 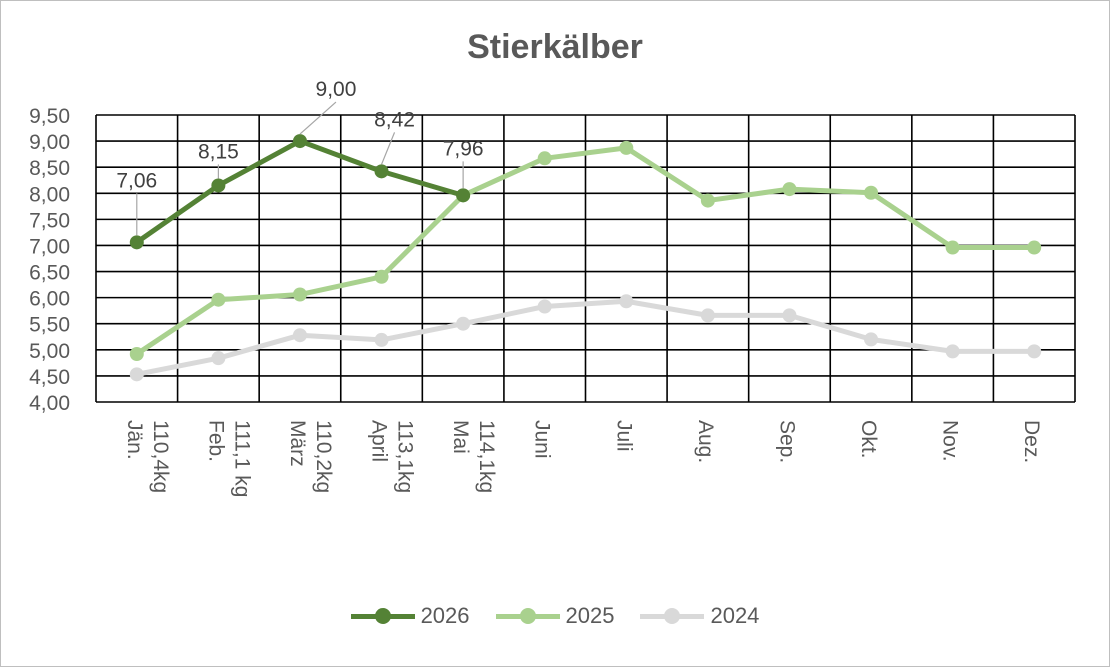 What do you see at coordinates (585, 337) in the screenshot?
I see `series-line-2024` at bounding box center [585, 337].